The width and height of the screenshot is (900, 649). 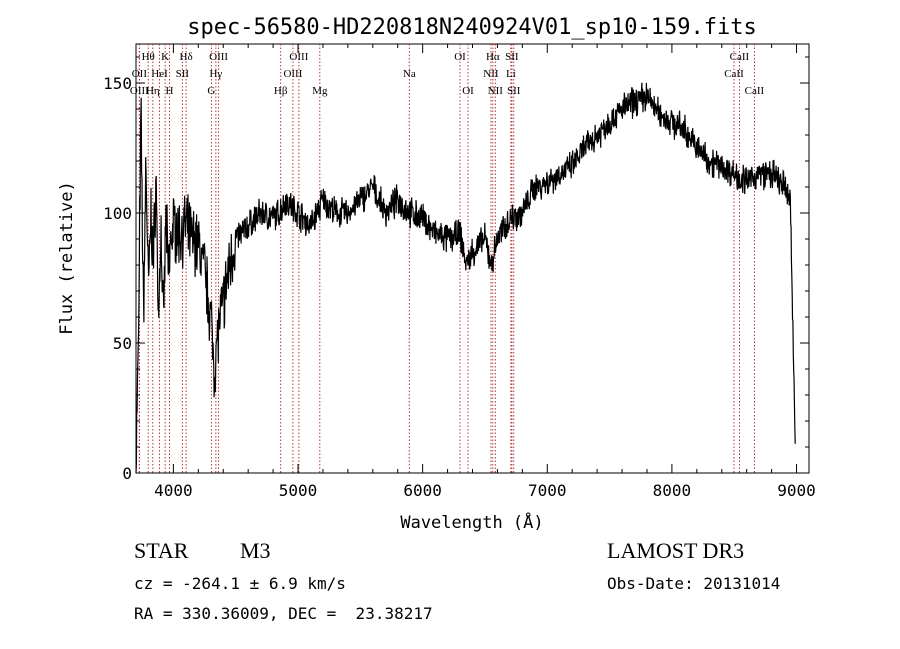 I want to click on x-tick-label: 6000, so click(x=422, y=490).